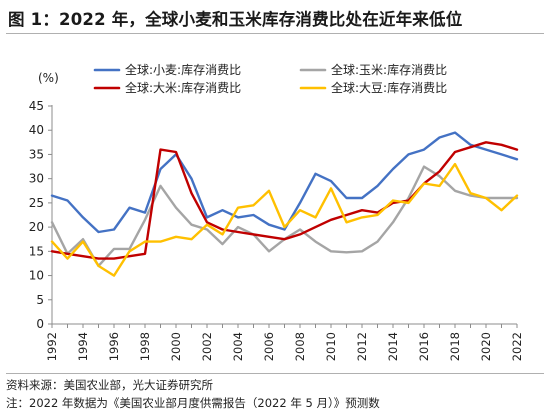 The image size is (550, 414). What do you see at coordinates (393, 346) in the screenshot?
I see `x-tick-label: 2014` at bounding box center [393, 346].